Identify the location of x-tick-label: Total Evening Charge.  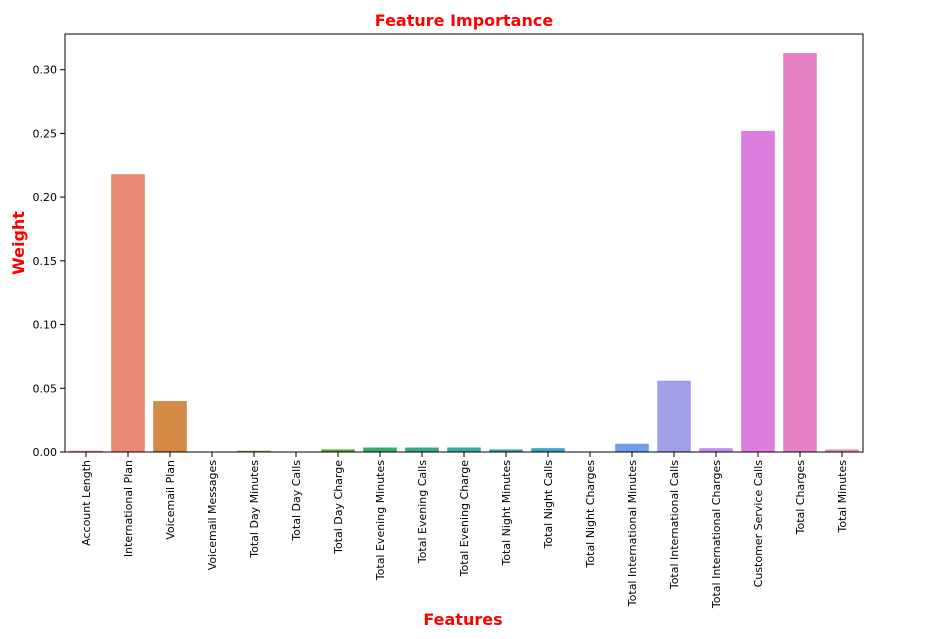
(464, 519).